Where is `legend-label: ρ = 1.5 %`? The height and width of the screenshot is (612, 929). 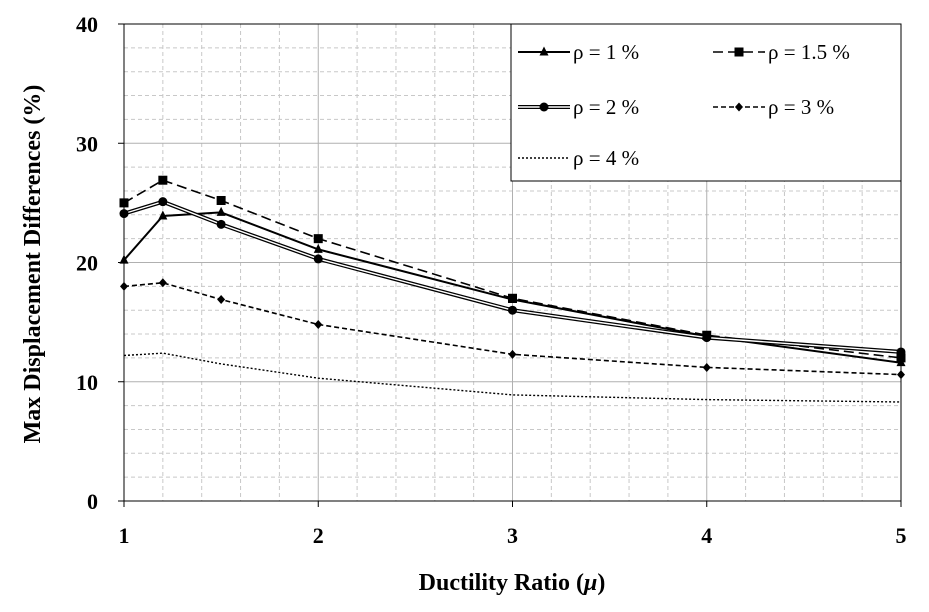 legend-label: ρ = 1.5 % is located at coordinates (809, 52).